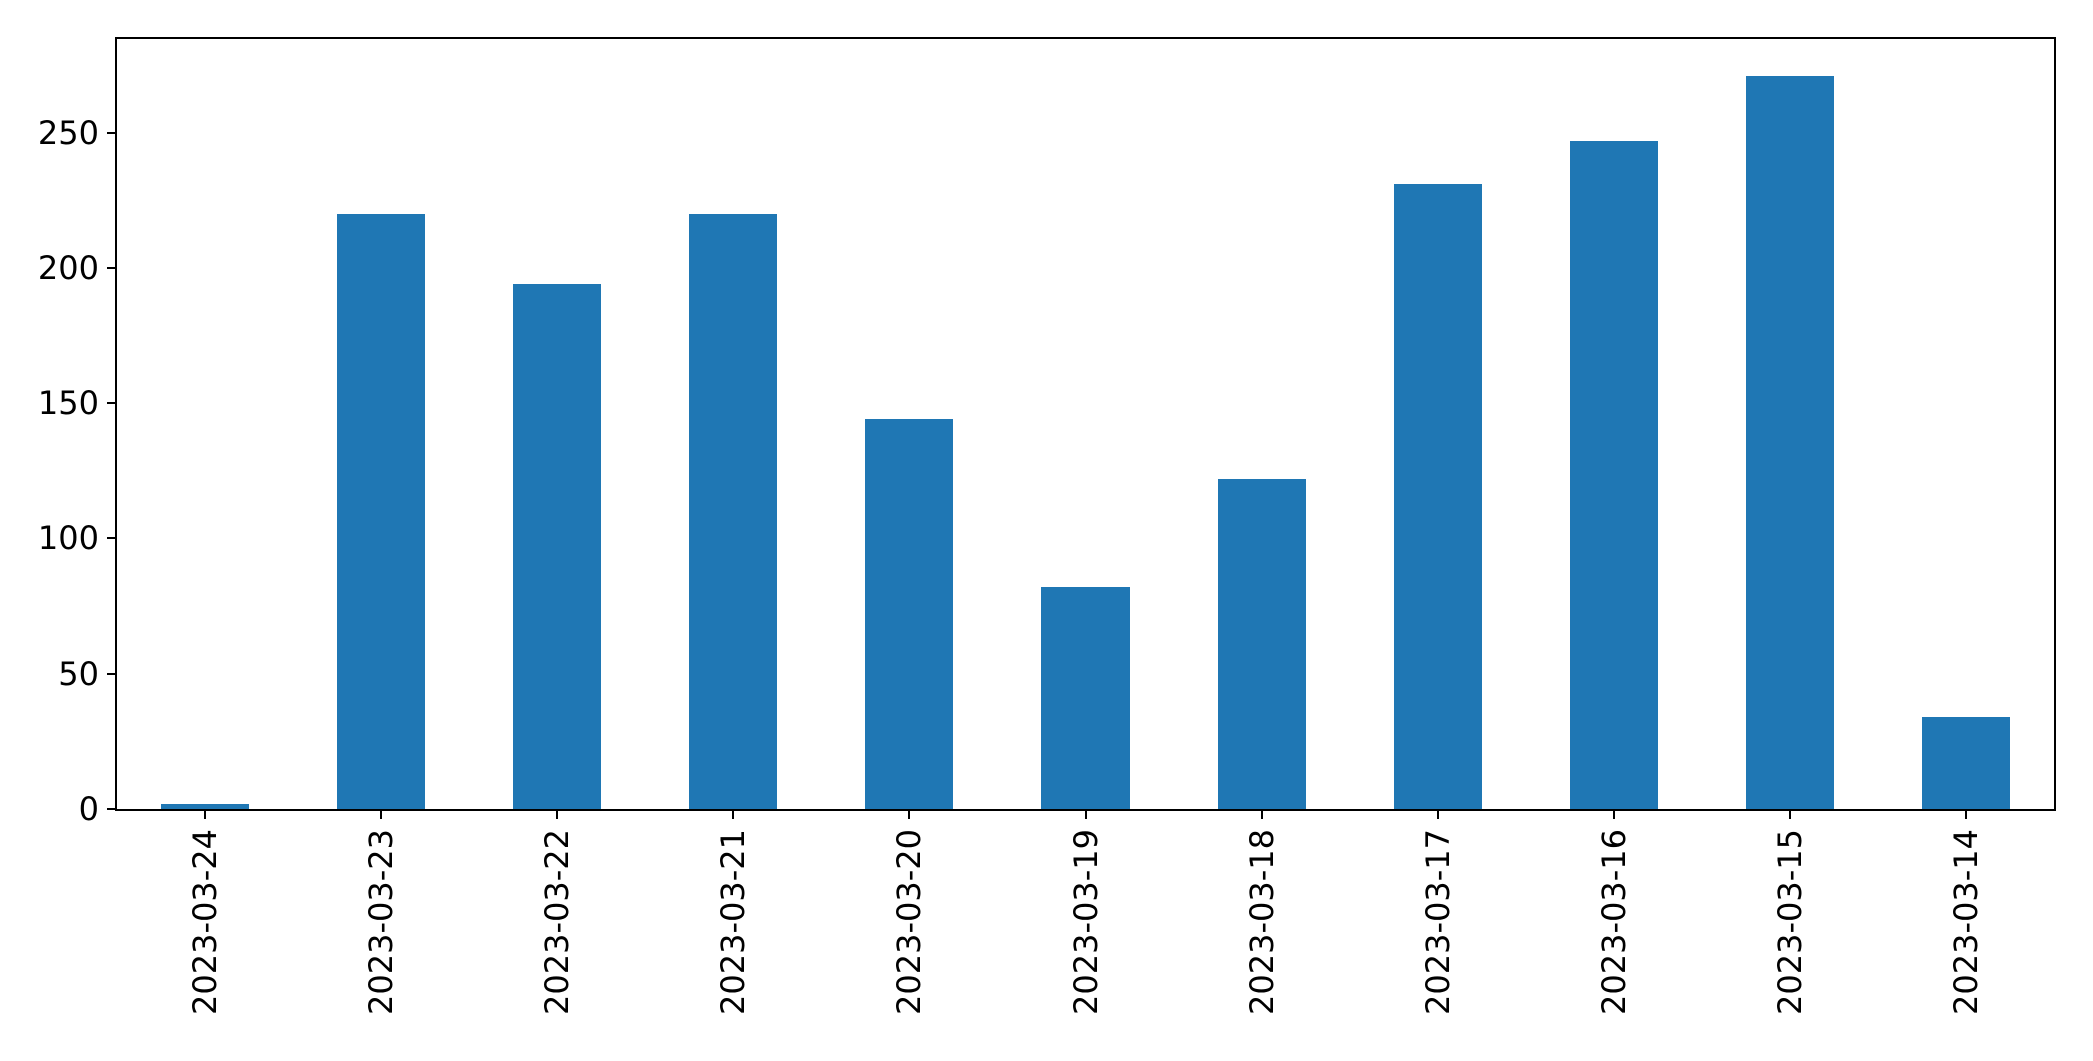 The image size is (2093, 1061). What do you see at coordinates (68, 267) in the screenshot?
I see `y-tick-label-200: 200` at bounding box center [68, 267].